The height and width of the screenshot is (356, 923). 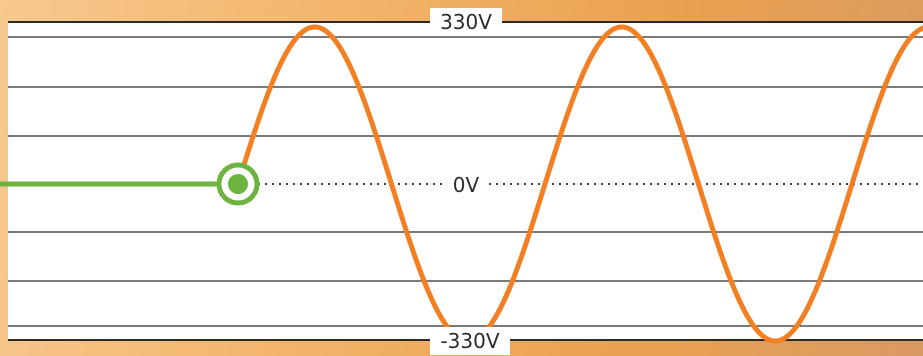 I want to click on bottom-label-background, so click(x=470, y=341).